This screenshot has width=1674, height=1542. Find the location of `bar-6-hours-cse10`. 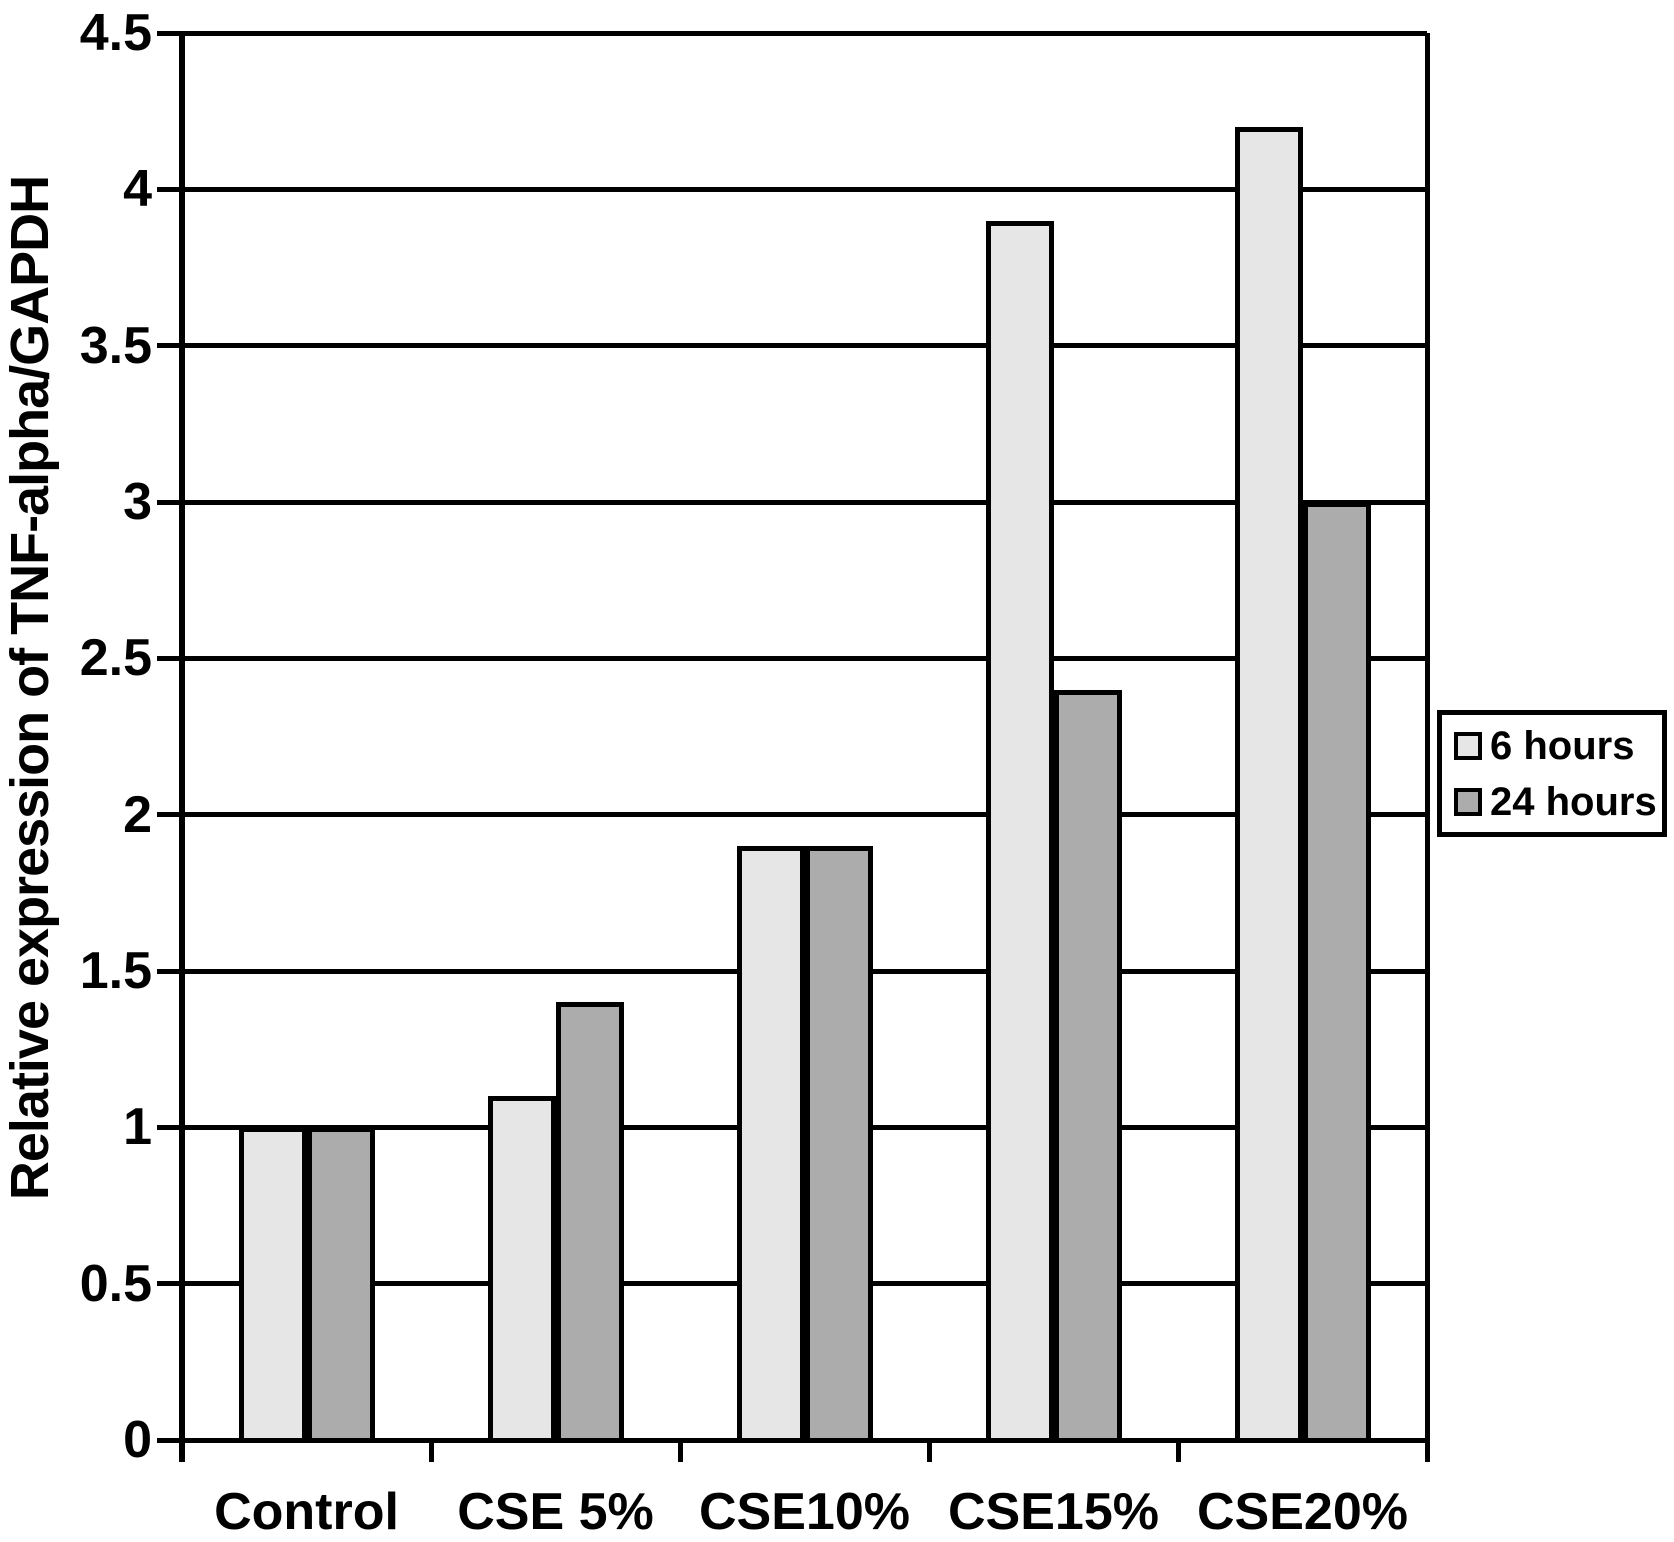

bar-6-hours-cse10 is located at coordinates (770, 1142).